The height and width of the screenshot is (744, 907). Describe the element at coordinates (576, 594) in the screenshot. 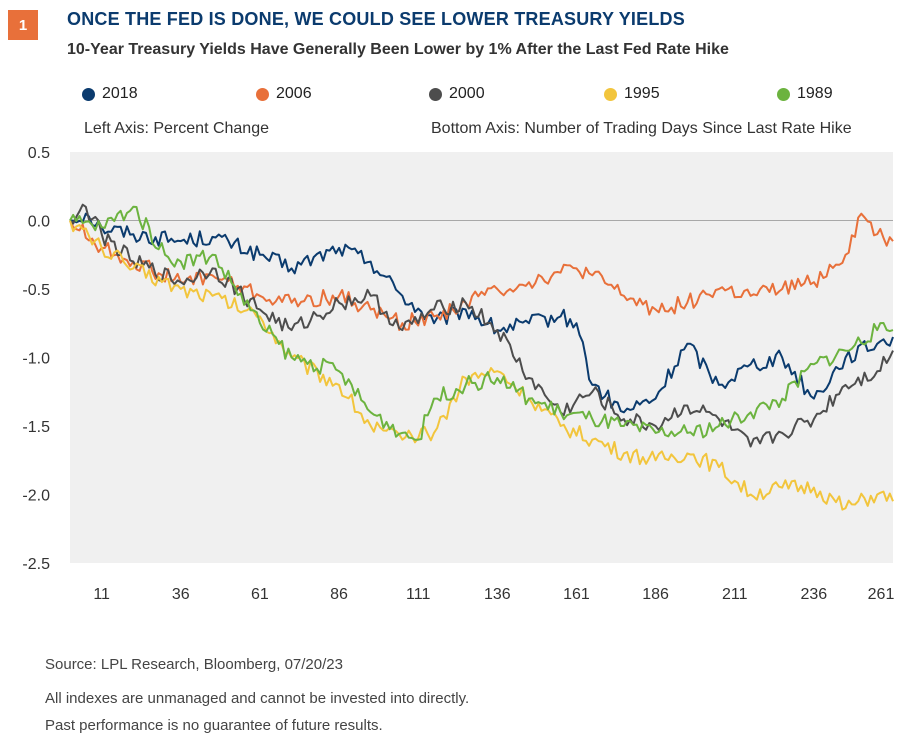

I see `x-tick-label: 161` at that location.